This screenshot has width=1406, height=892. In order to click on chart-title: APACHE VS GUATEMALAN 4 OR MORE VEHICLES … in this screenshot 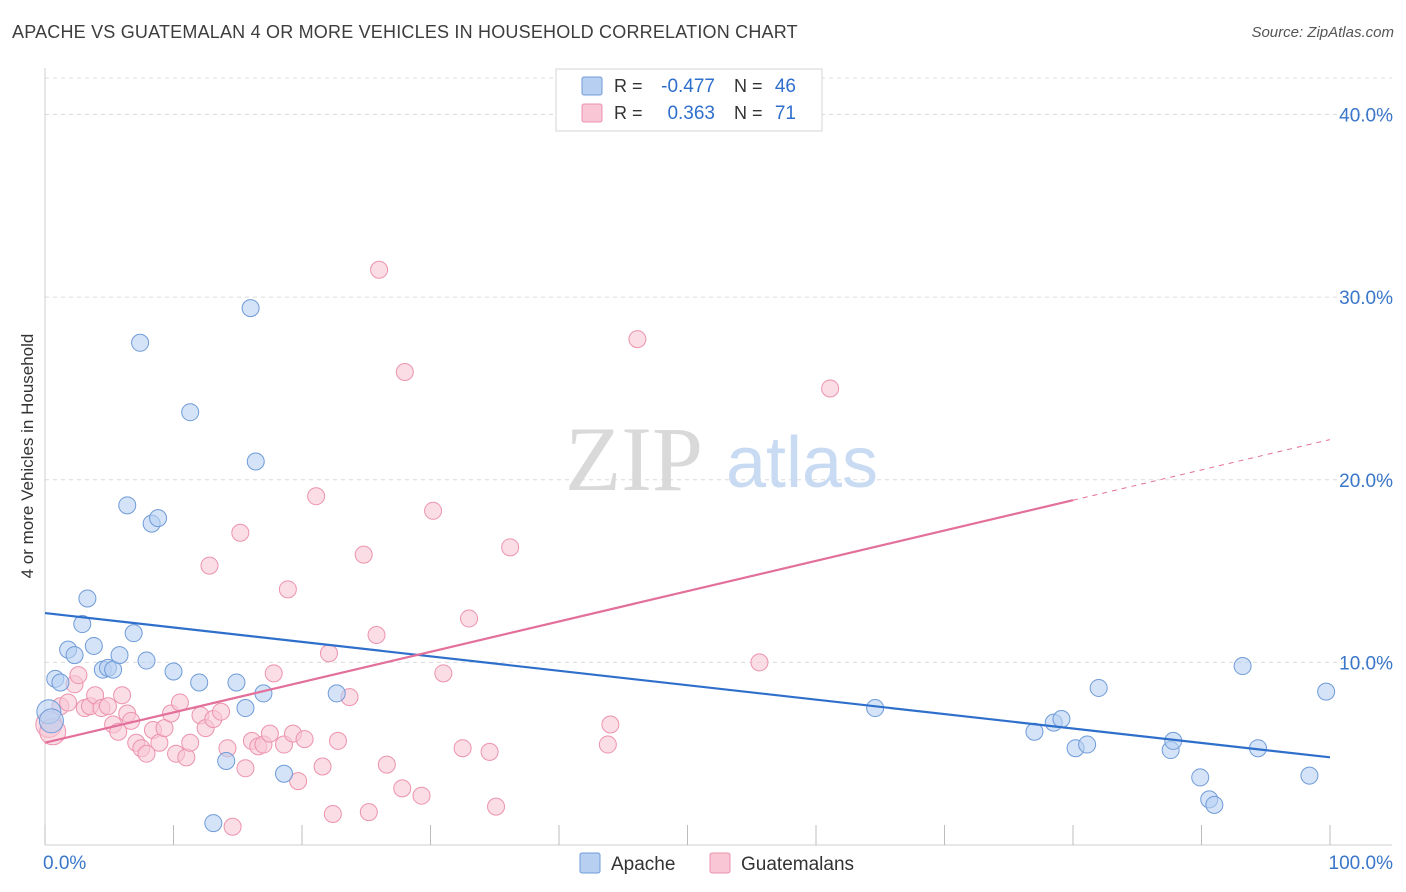, I will do `click(405, 32)`.